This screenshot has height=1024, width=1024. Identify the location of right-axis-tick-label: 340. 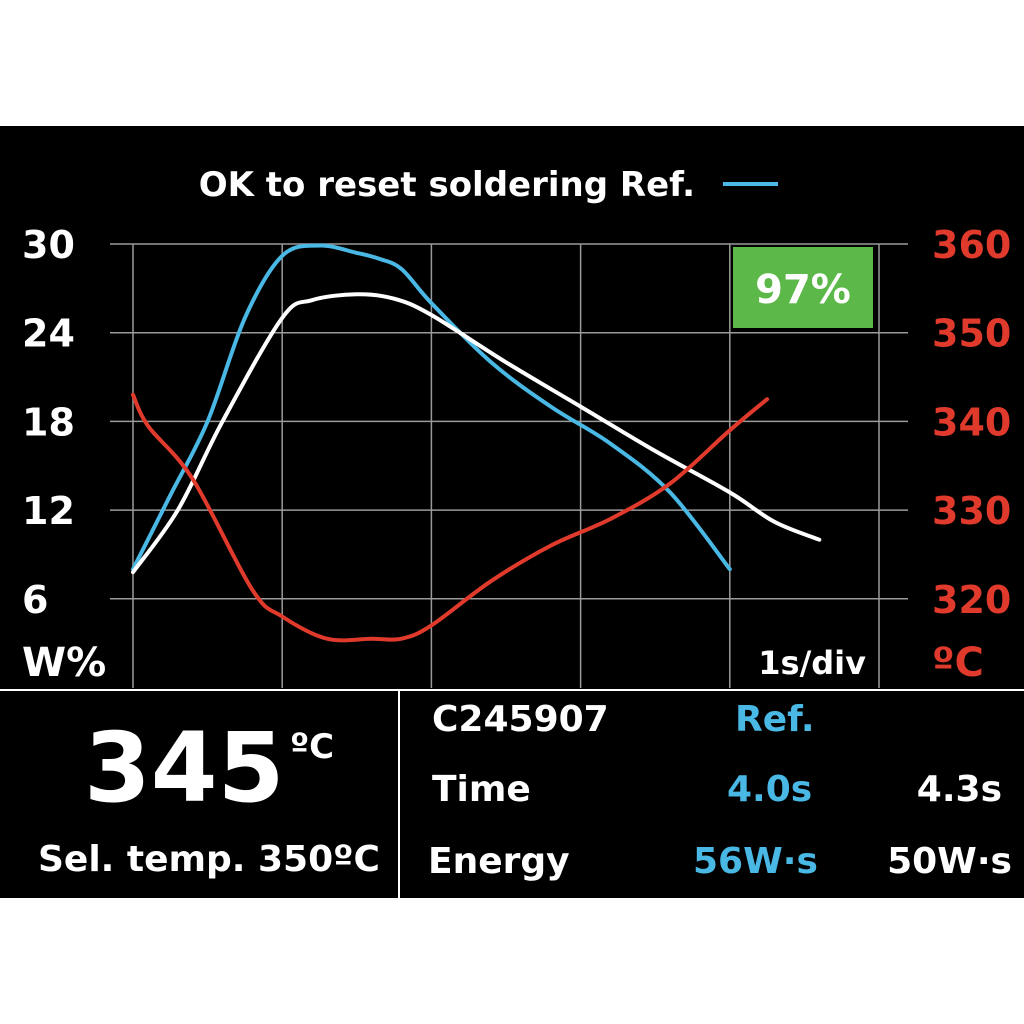
(971, 422).